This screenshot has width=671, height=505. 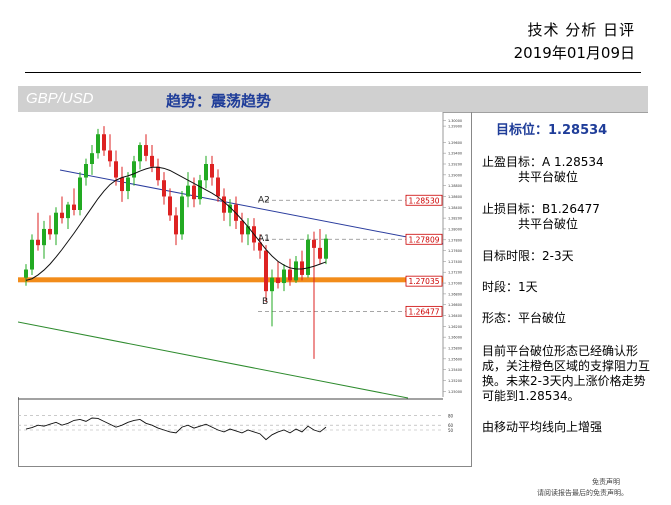 What do you see at coordinates (455, 219) in the screenshot?
I see `y-tick-label: 1.28200` at bounding box center [455, 219].